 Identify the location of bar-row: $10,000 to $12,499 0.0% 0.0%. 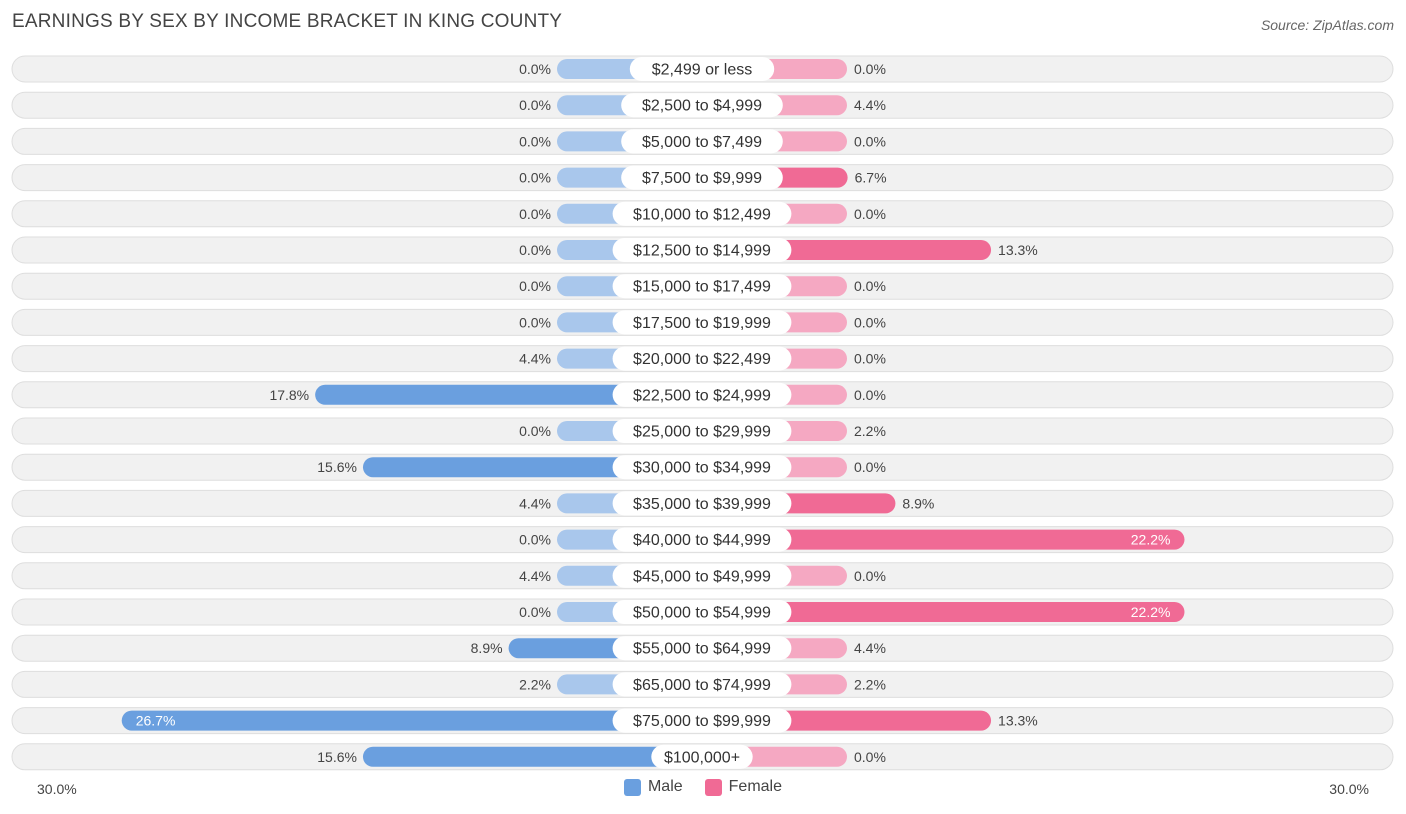
(702, 214).